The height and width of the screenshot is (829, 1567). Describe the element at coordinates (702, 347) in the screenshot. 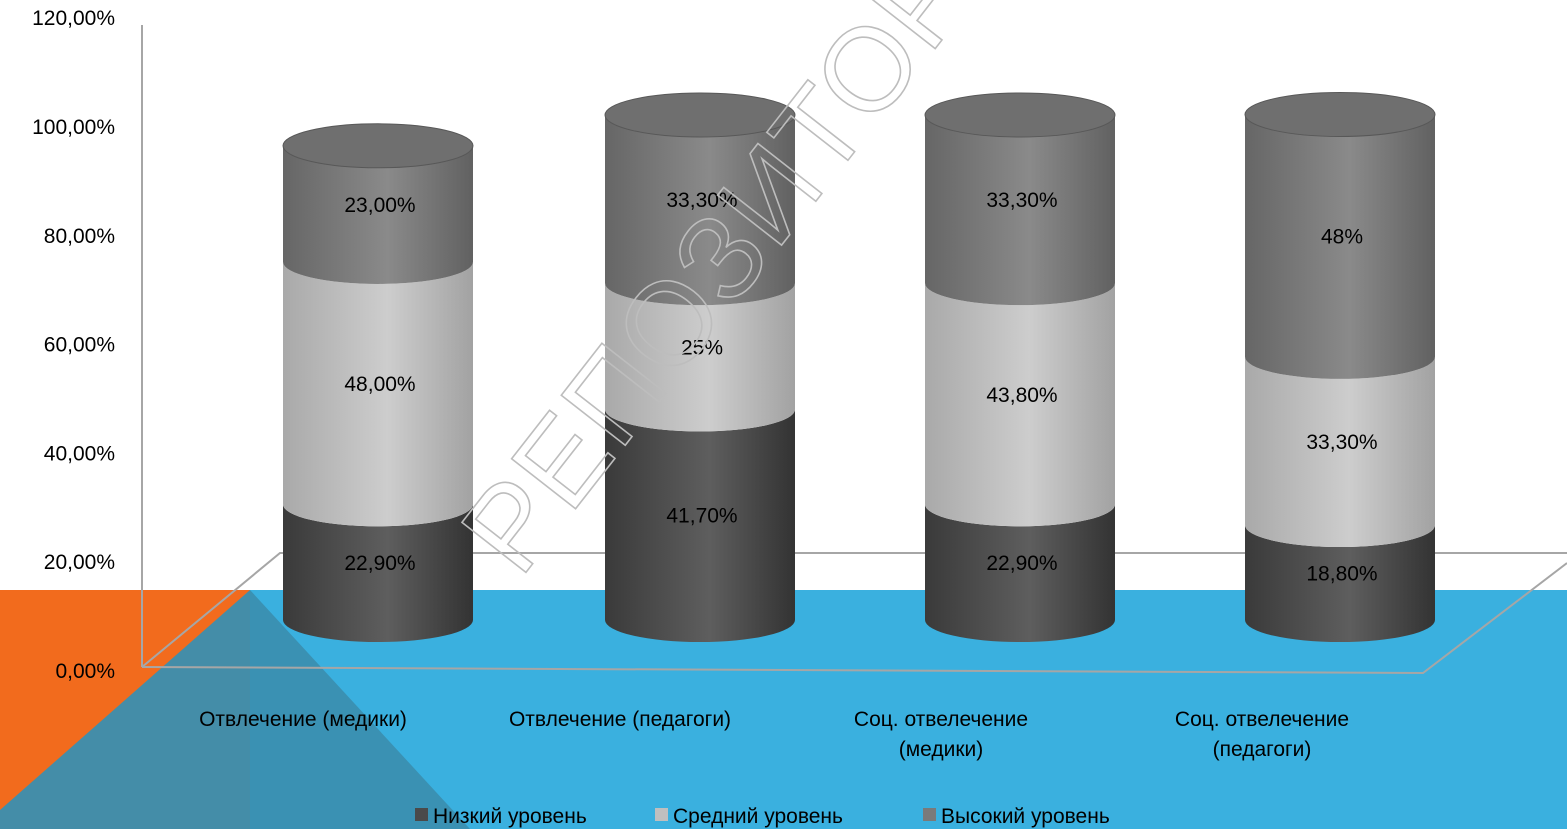

I see `data-label: 25%` at that location.